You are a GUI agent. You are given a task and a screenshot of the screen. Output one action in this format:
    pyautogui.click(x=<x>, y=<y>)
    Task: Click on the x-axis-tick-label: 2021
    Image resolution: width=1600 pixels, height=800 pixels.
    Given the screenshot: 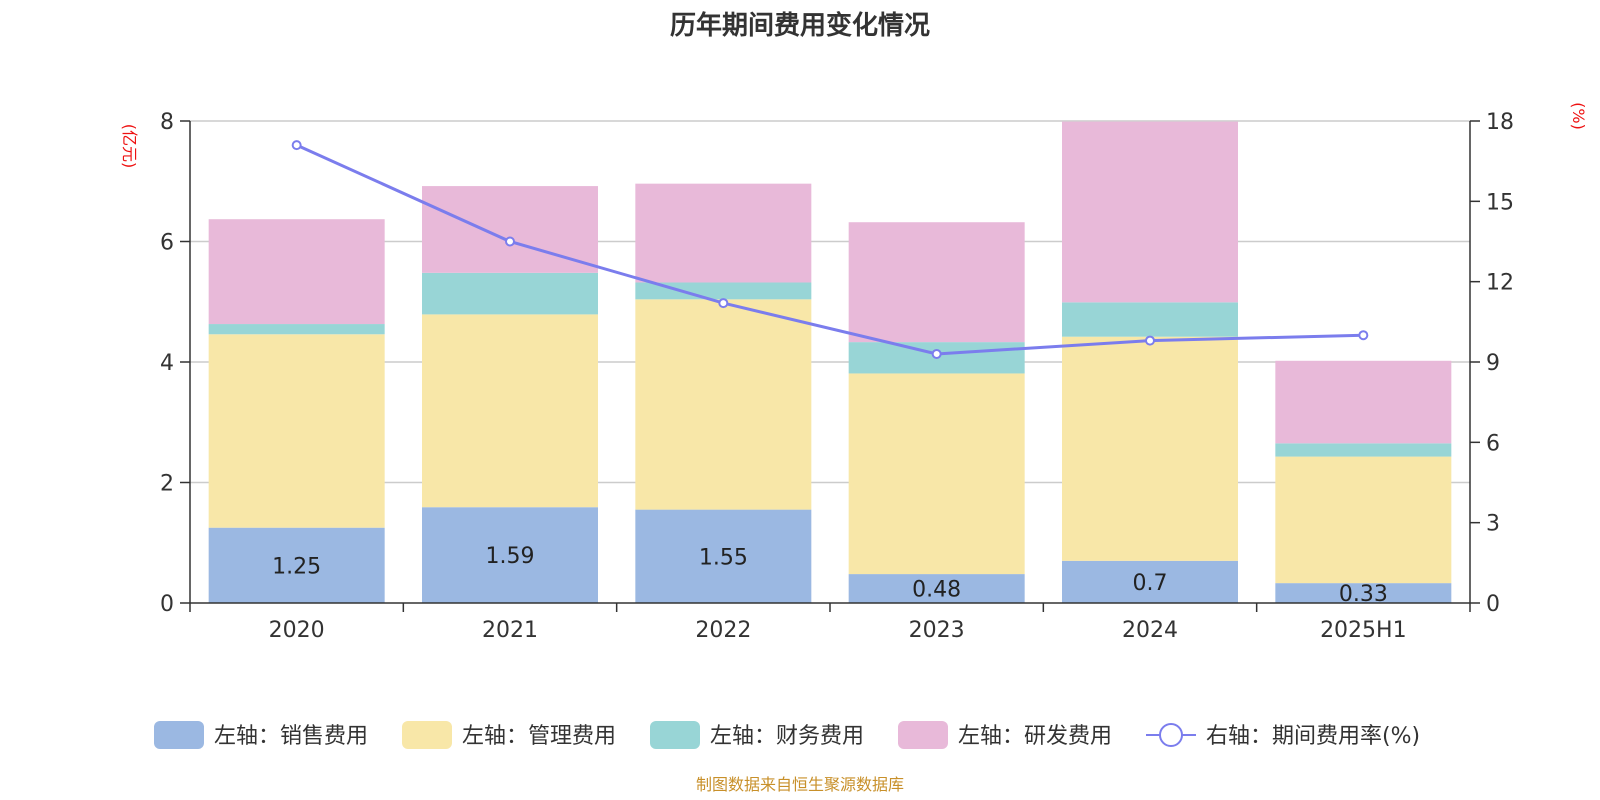 What is the action you would take?
    pyautogui.click(x=510, y=630)
    